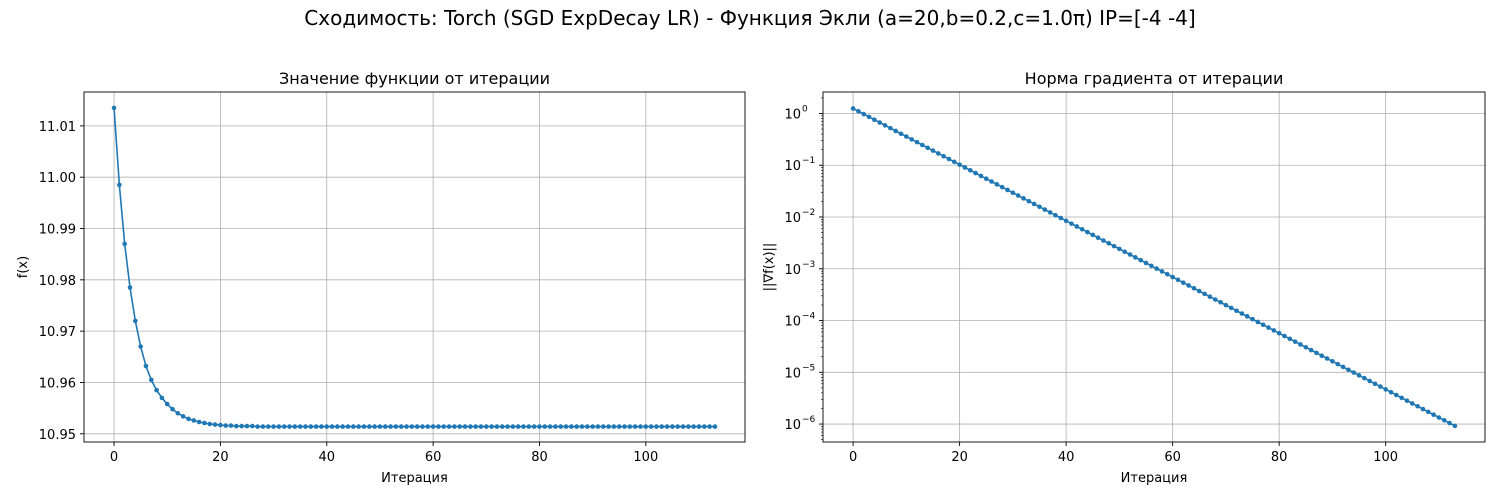 The image size is (1500, 500). What do you see at coordinates (808, 161) in the screenshot?
I see `y-tick-exponent: −1` at bounding box center [808, 161].